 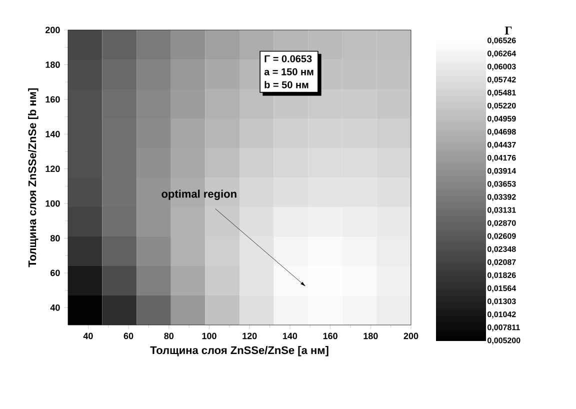 What do you see at coordinates (502, 184) in the screenshot?
I see `color-bar-label: 0,03653` at bounding box center [502, 184].